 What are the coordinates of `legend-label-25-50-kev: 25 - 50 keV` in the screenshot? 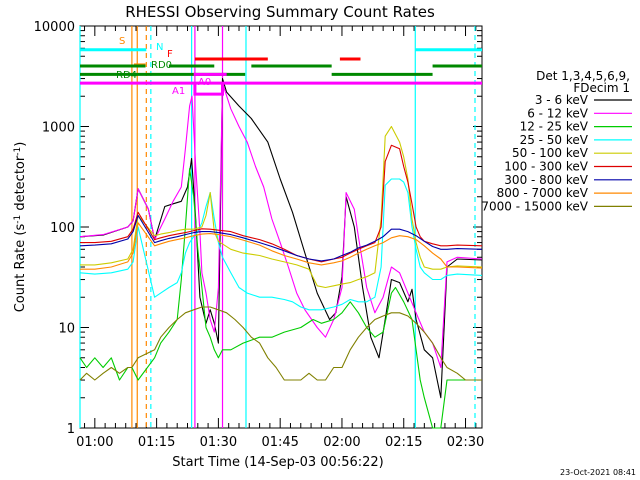 It's located at (554, 140).